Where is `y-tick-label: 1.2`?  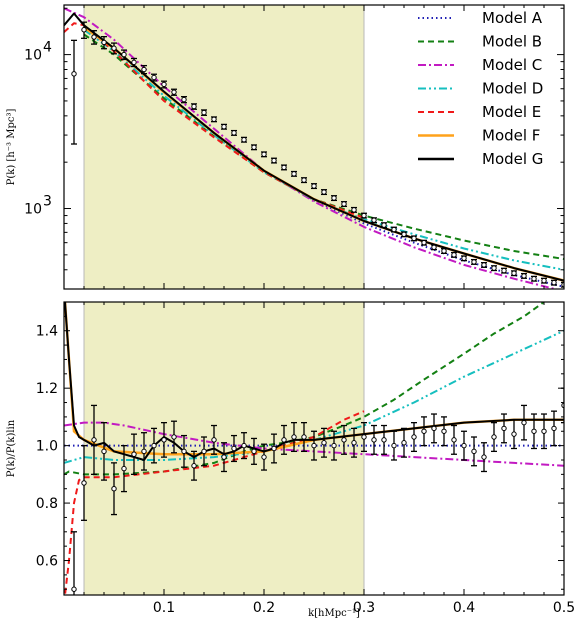 y-tick-label: 1.2 is located at coordinates (47, 389).